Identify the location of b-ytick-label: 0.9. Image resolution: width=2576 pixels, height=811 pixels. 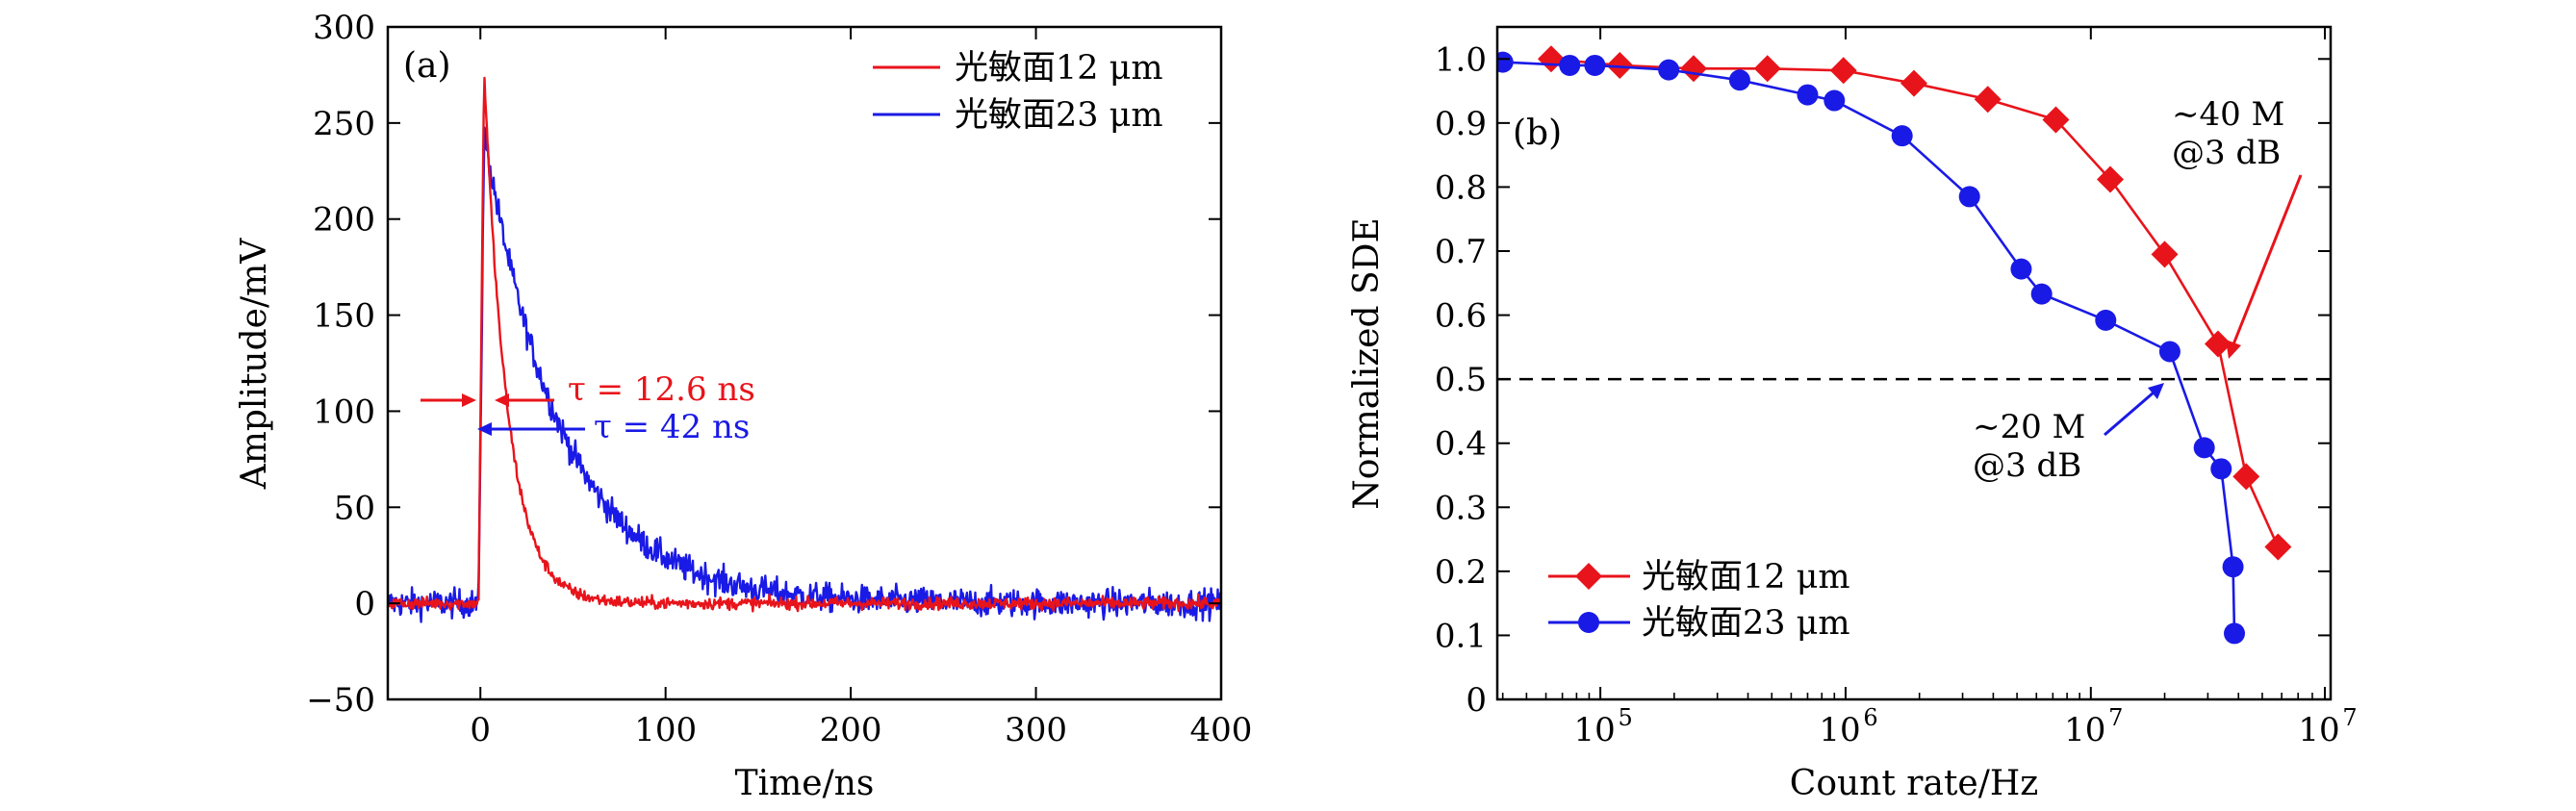
(1461, 124).